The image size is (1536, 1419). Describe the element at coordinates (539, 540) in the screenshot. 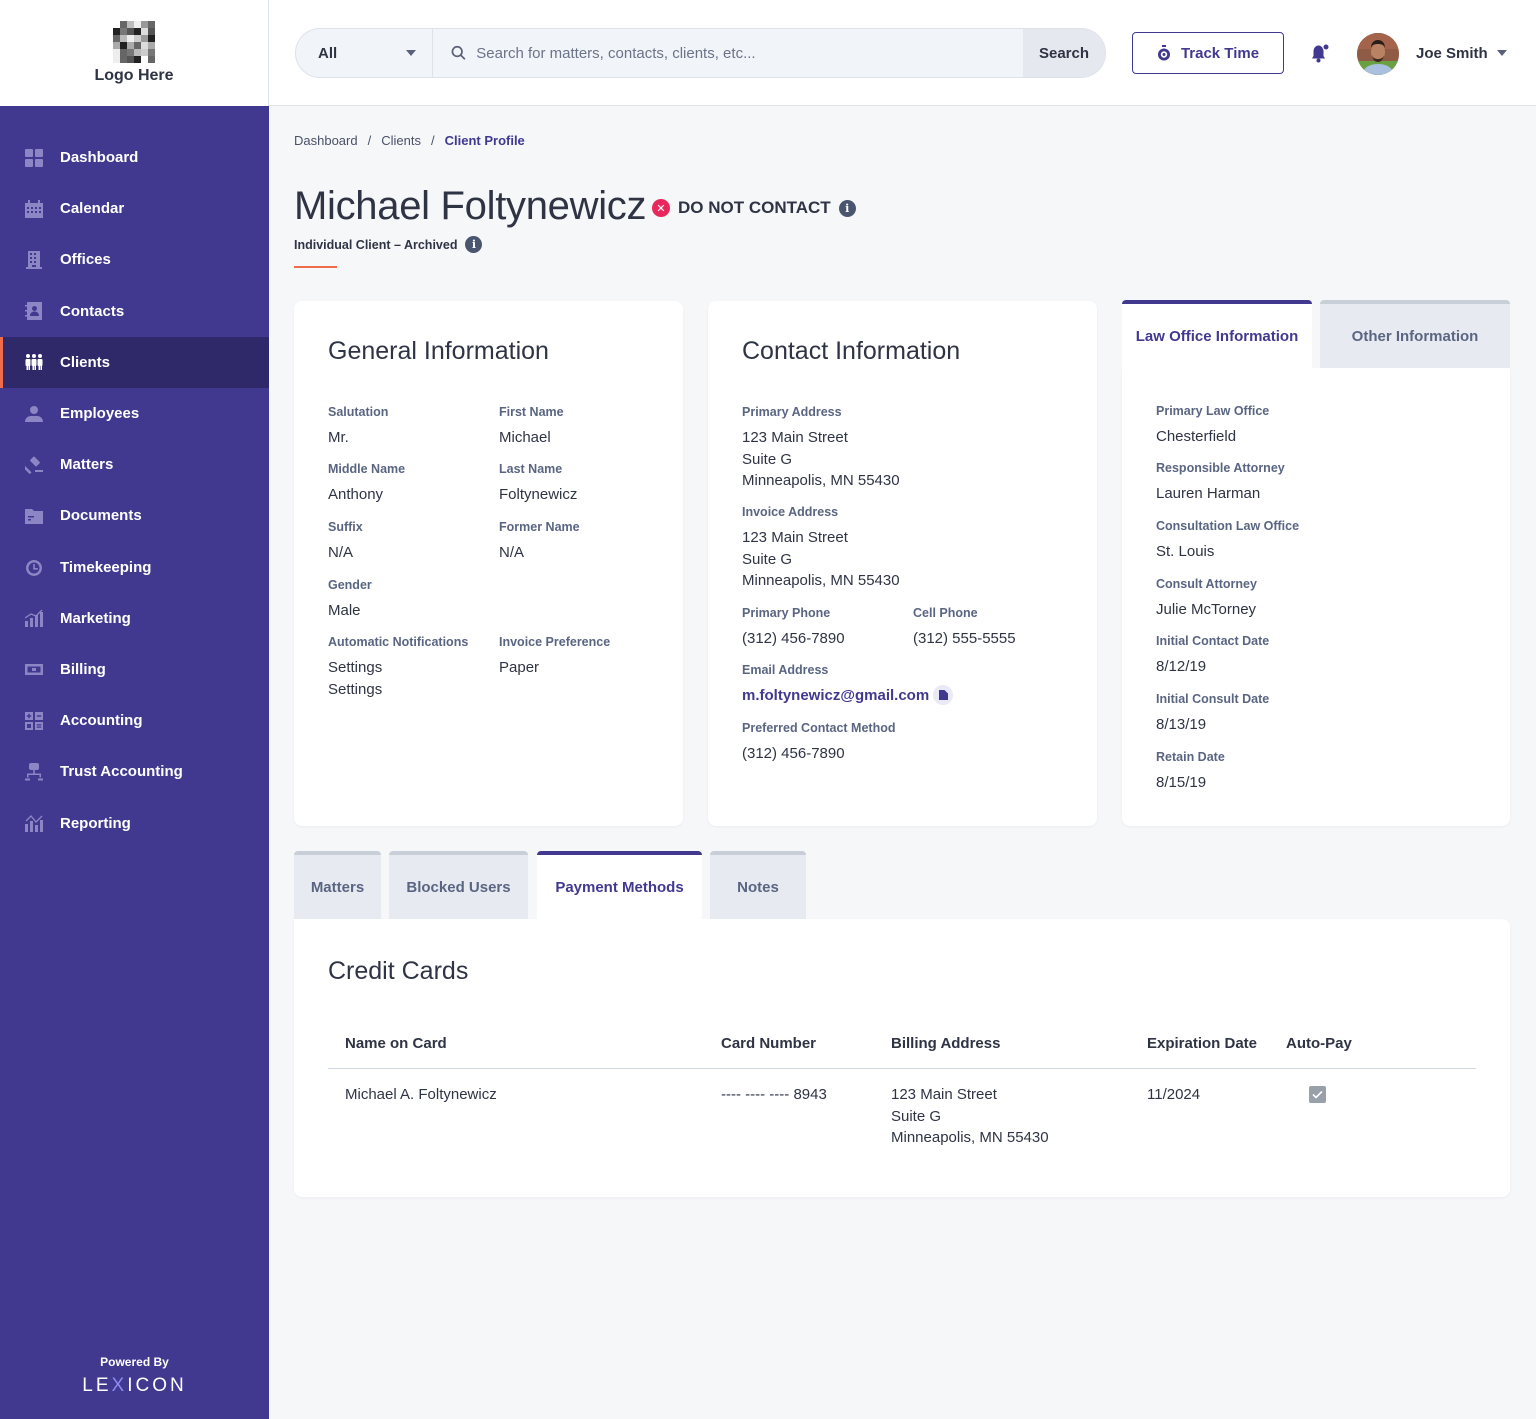

I see `field-former-name: Former Name N/A` at that location.